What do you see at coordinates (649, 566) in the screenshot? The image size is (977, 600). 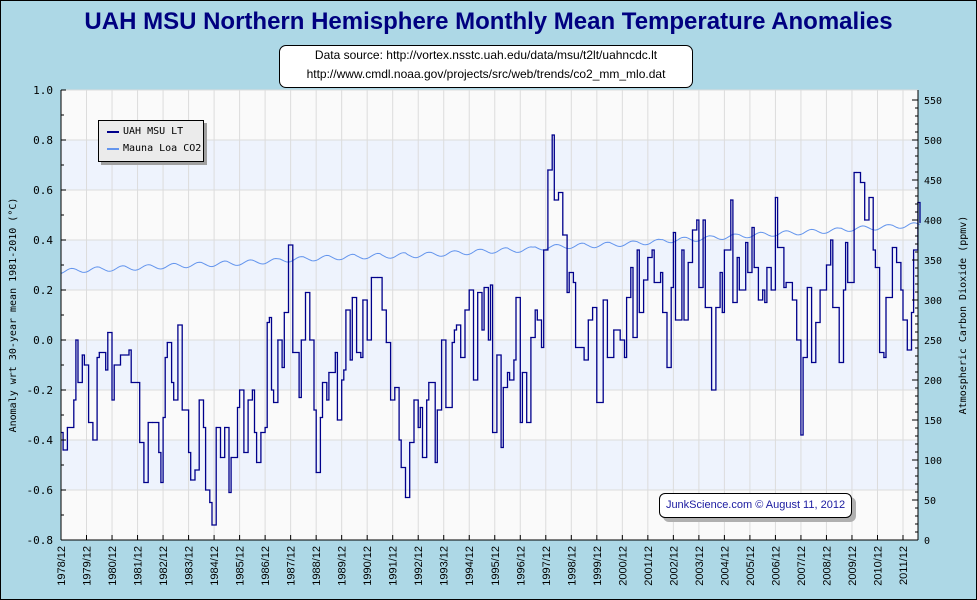 I see `x-tick-label: 2001/12` at bounding box center [649, 566].